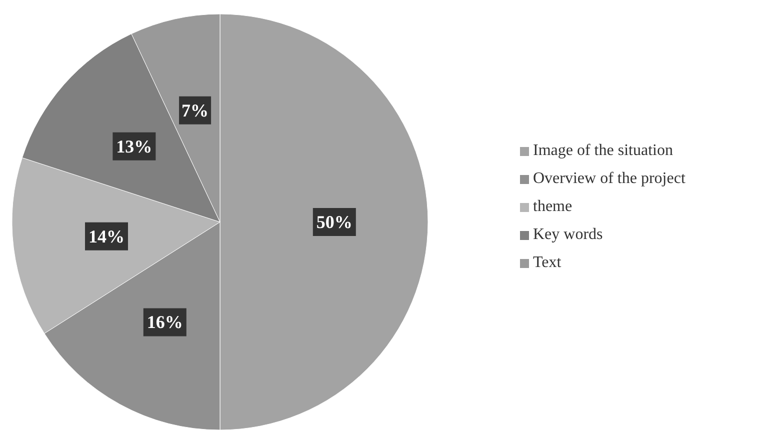 The height and width of the screenshot is (437, 767). I want to click on data-label: 13%, so click(134, 146).